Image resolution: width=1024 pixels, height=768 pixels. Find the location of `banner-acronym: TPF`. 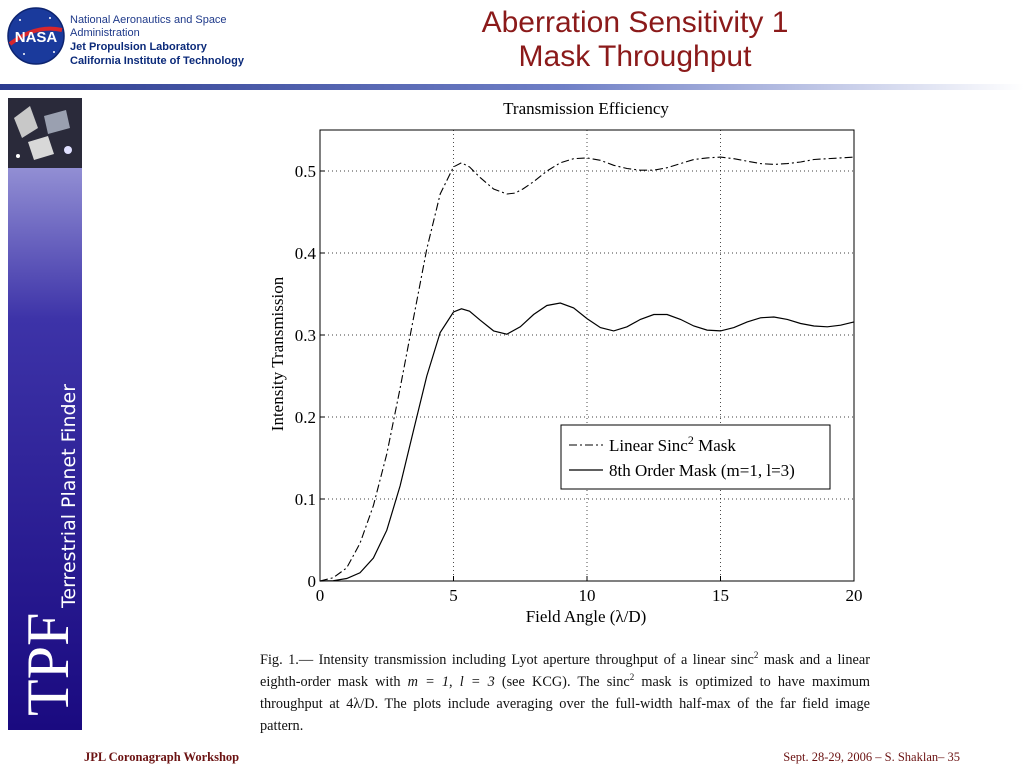

banner-acronym: TPF is located at coordinates (48, 664).